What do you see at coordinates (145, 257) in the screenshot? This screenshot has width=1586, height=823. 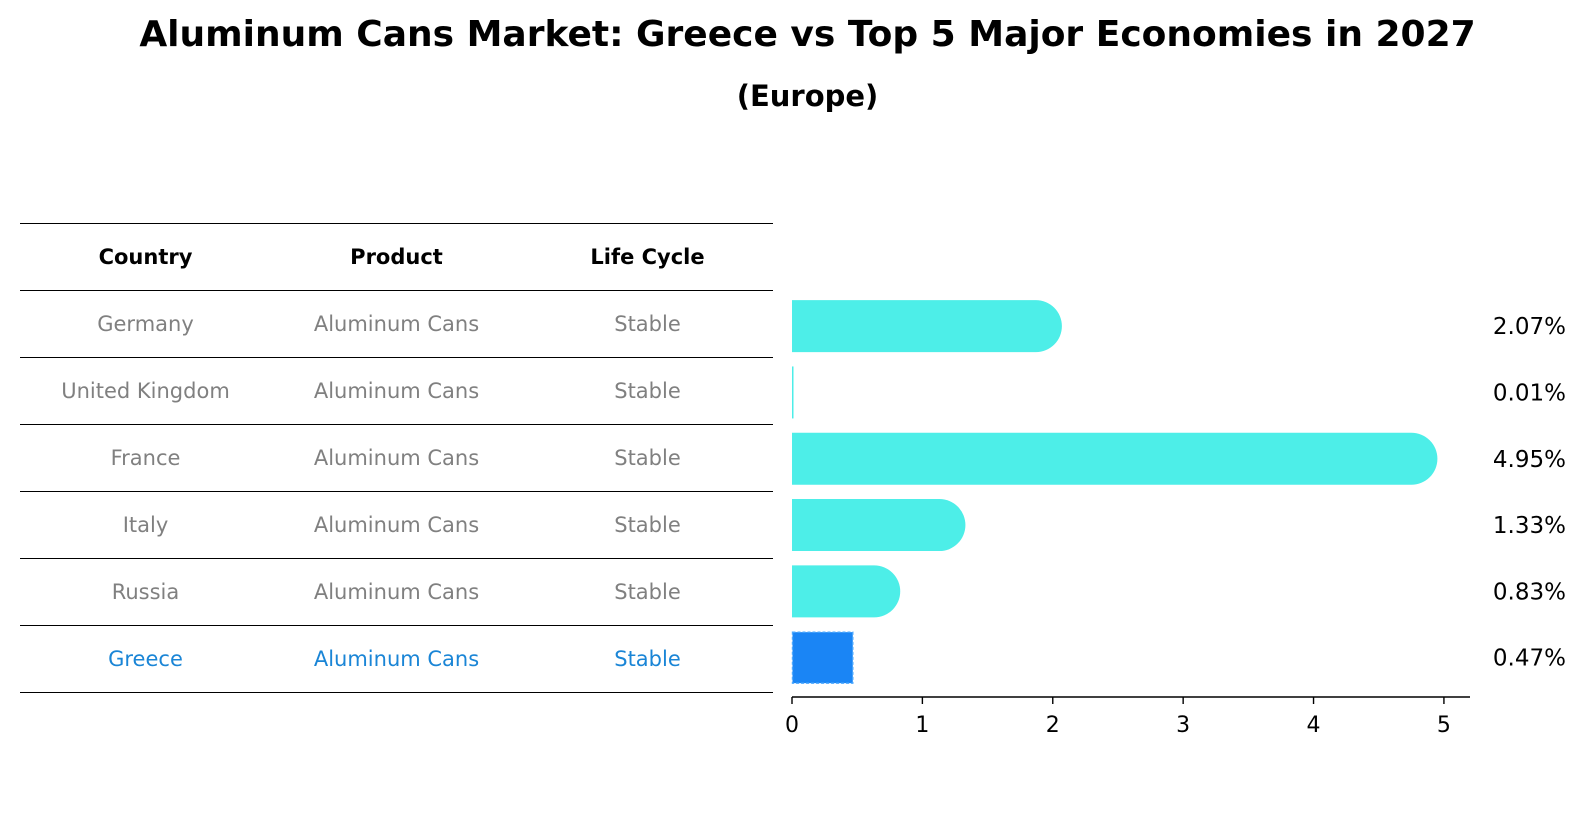 I see `header-country: Country` at bounding box center [145, 257].